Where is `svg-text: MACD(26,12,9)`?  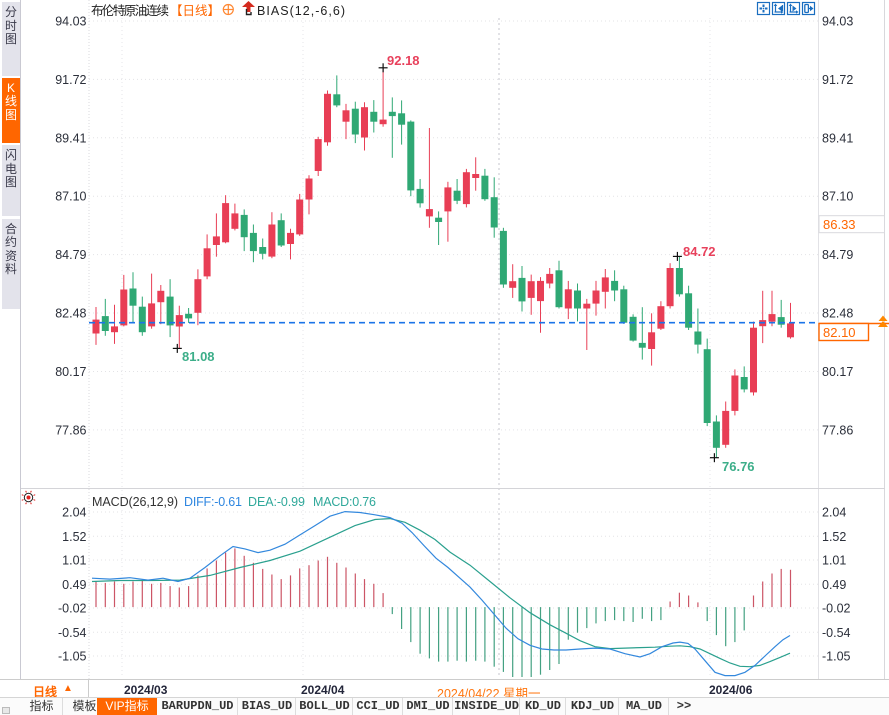
svg-text: MACD(26,12,9) is located at coordinates (135, 502).